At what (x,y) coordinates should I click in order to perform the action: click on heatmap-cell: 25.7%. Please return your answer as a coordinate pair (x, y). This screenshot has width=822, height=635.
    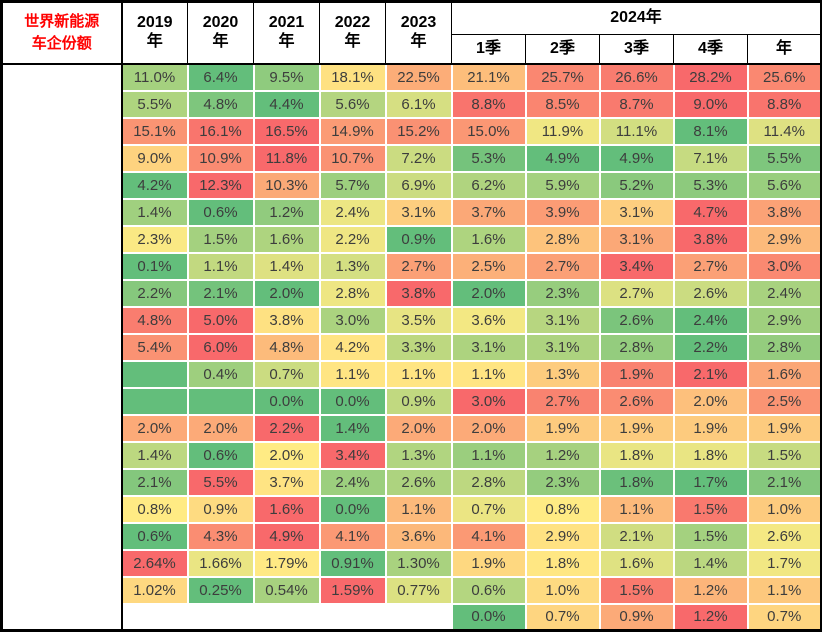
    Looking at the image, I should click on (562, 77).